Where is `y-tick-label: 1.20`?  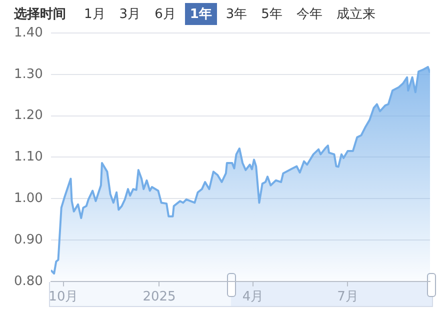
y-tick-label: 1.20 is located at coordinates (28, 116).